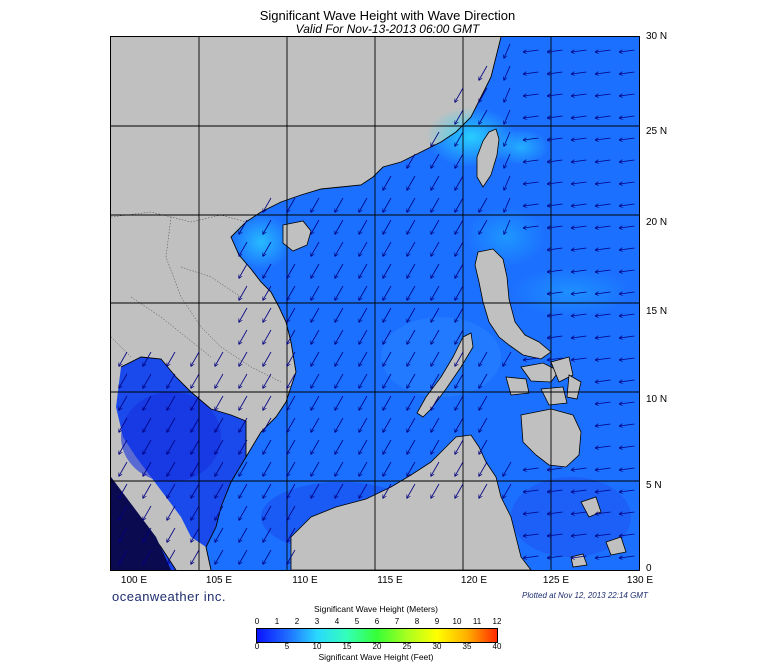 This screenshot has width=775, height=665. Describe the element at coordinates (407, 646) in the screenshot. I see `legend-feet-tick: 25` at that location.